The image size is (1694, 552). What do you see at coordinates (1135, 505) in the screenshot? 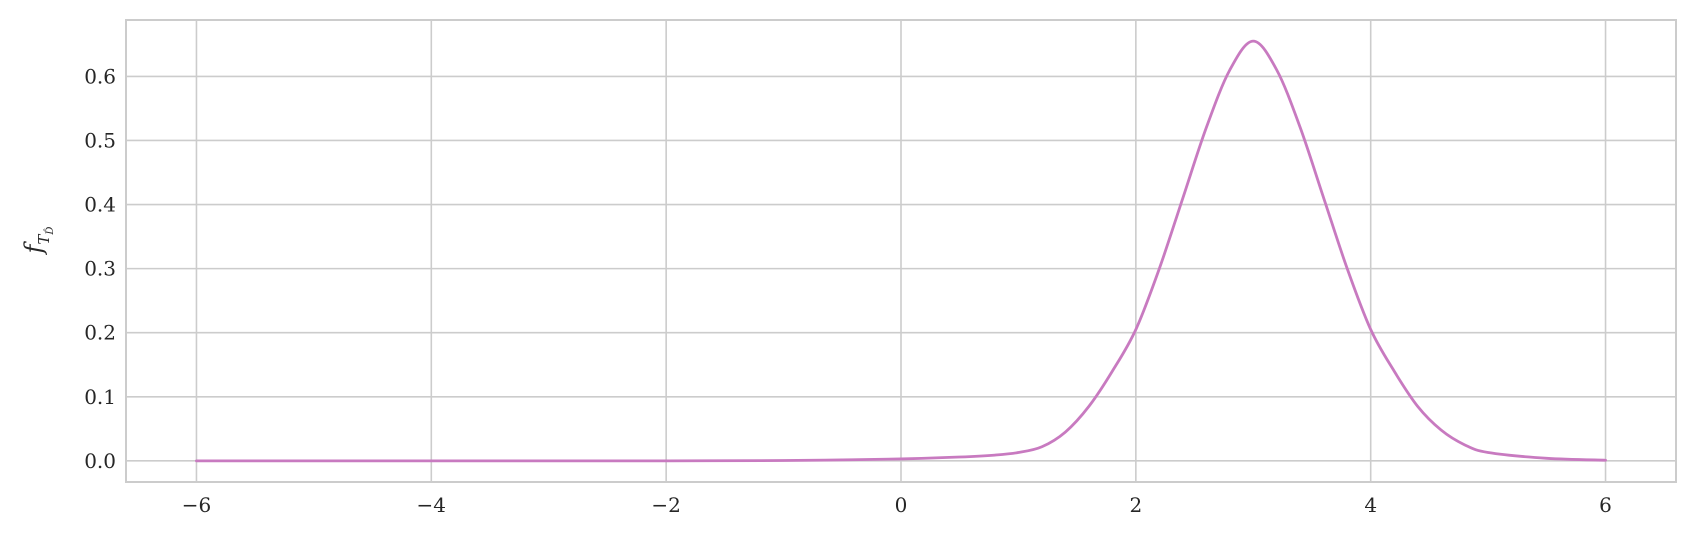
I see `x-tick-label: 2` at bounding box center [1135, 505].